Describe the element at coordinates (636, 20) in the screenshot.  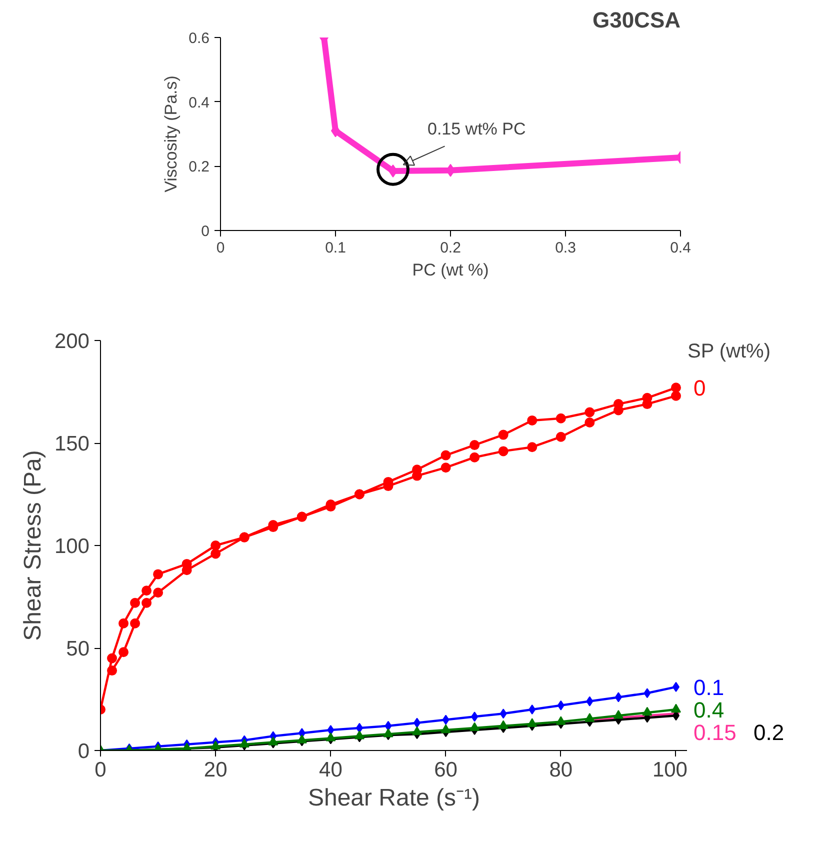
I see `chart-title: G30CSA` at that location.